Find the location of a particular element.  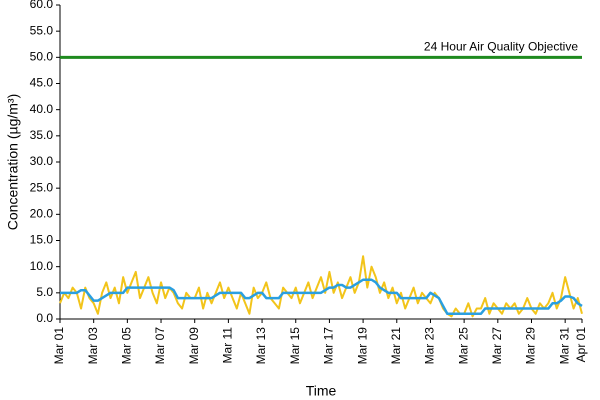

x-tick-label: Mar 29 is located at coordinates (531, 346).